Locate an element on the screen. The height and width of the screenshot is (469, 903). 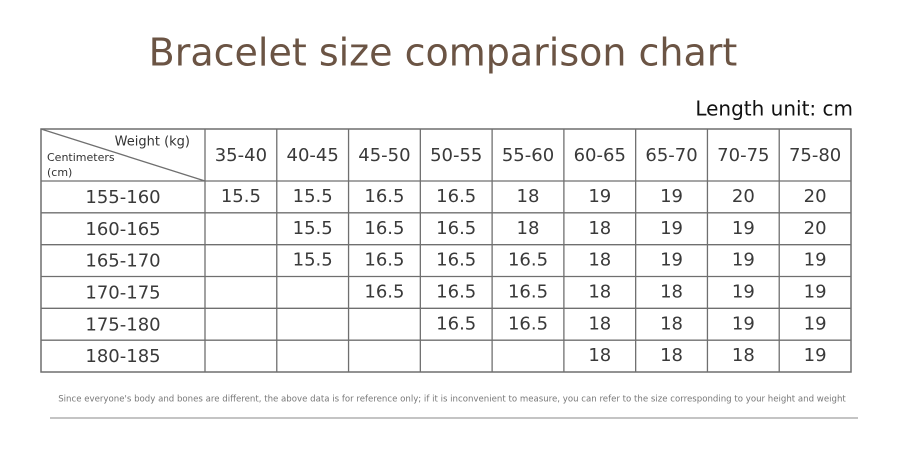
column-header: 75-80 is located at coordinates (815, 155).